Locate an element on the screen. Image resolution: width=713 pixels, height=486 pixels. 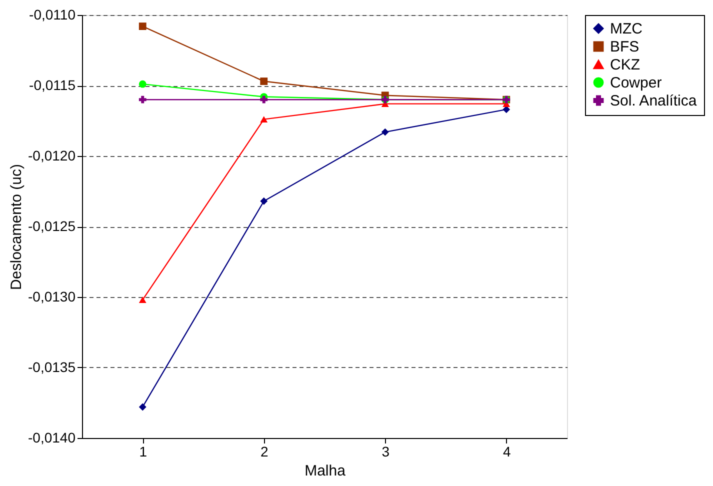
x-tick-label: 1 is located at coordinates (143, 452).